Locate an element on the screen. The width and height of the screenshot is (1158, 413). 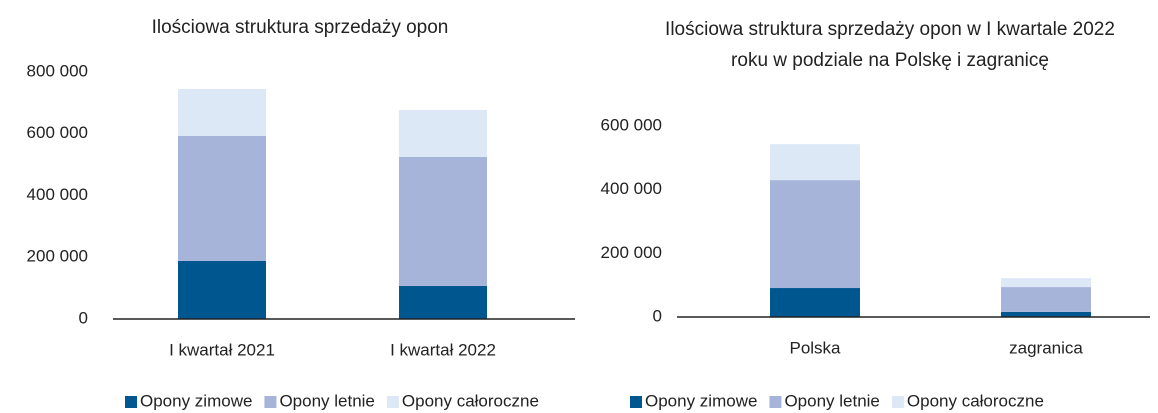
x-tick-label: zagranica is located at coordinates (1046, 347).